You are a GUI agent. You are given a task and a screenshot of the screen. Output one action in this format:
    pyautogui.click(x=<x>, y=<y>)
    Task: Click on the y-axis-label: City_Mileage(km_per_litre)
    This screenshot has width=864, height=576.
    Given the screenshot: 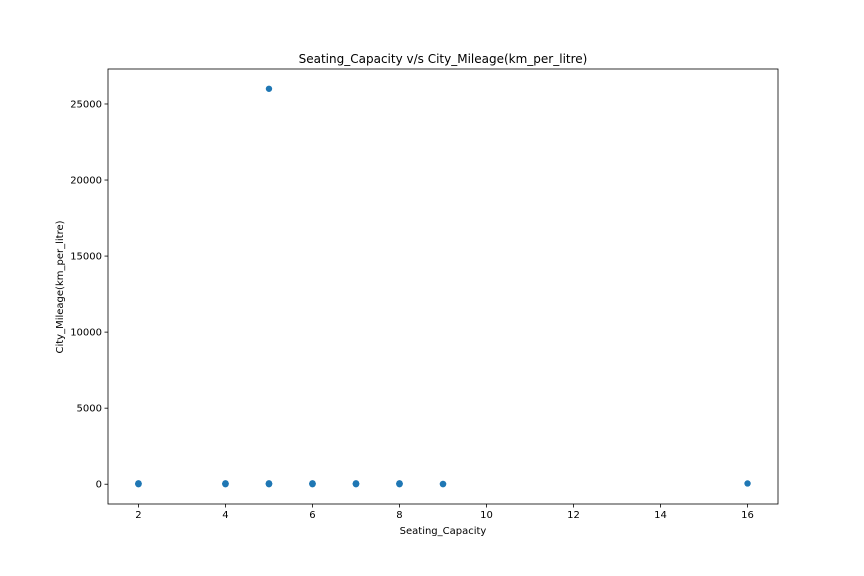 What is the action you would take?
    pyautogui.click(x=60, y=286)
    